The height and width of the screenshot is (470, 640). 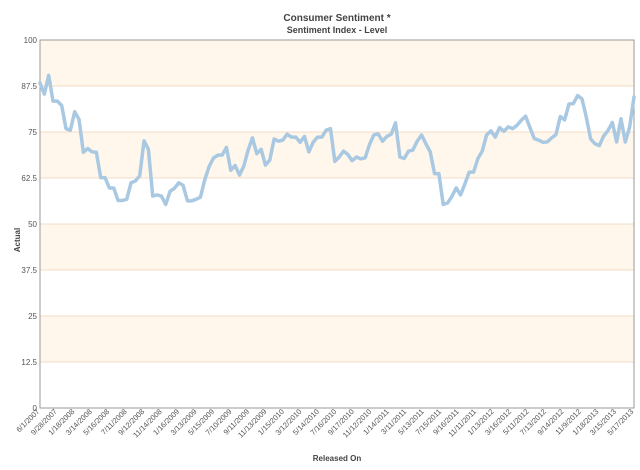 I want to click on chart-subtitle: Sentiment Index - Level, so click(x=337, y=30).